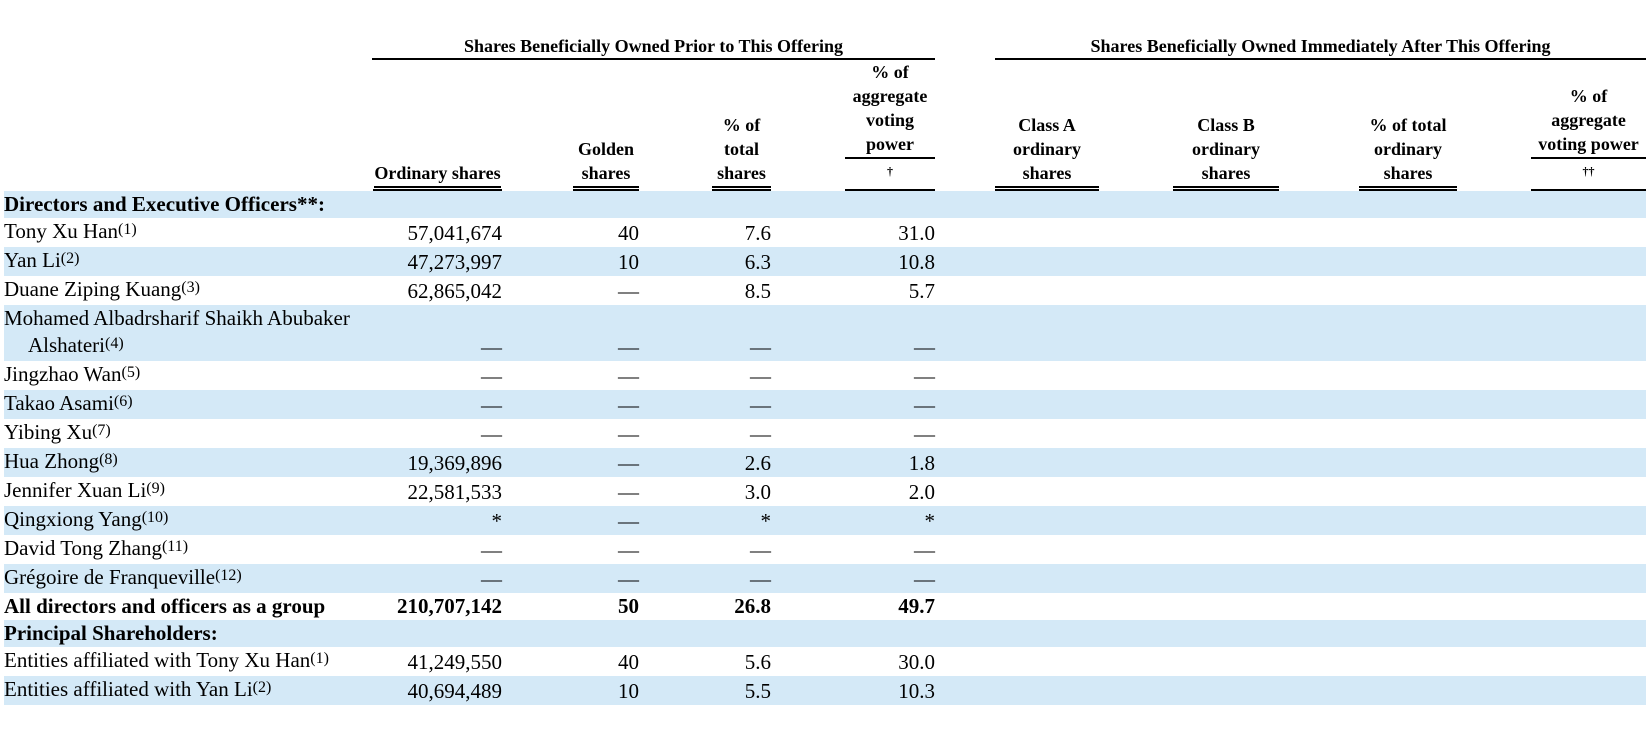 This screenshot has width=1650, height=750. What do you see at coordinates (101, 430) in the screenshot?
I see `footnote-ref: (7)` at bounding box center [101, 430].